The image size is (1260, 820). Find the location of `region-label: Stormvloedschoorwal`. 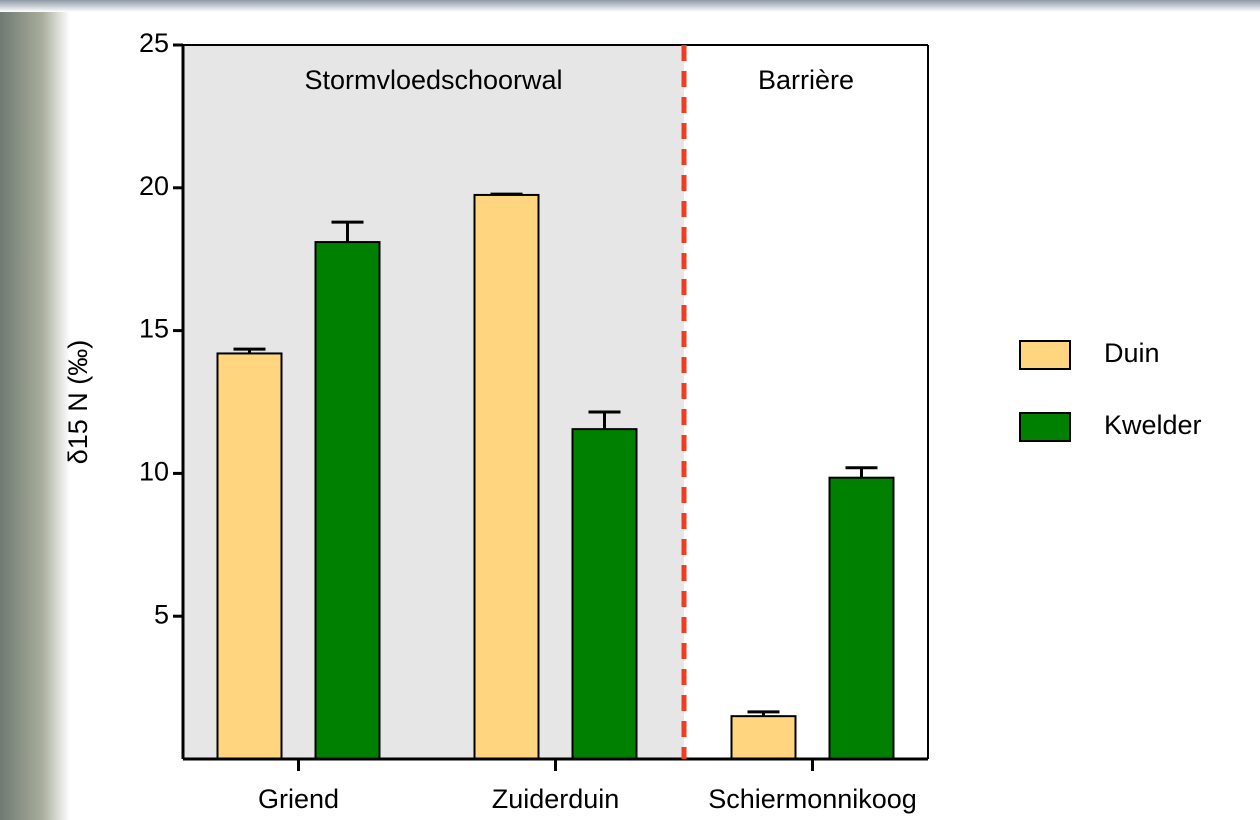

region-label: Stormvloedschoorwal is located at coordinates (433, 80).